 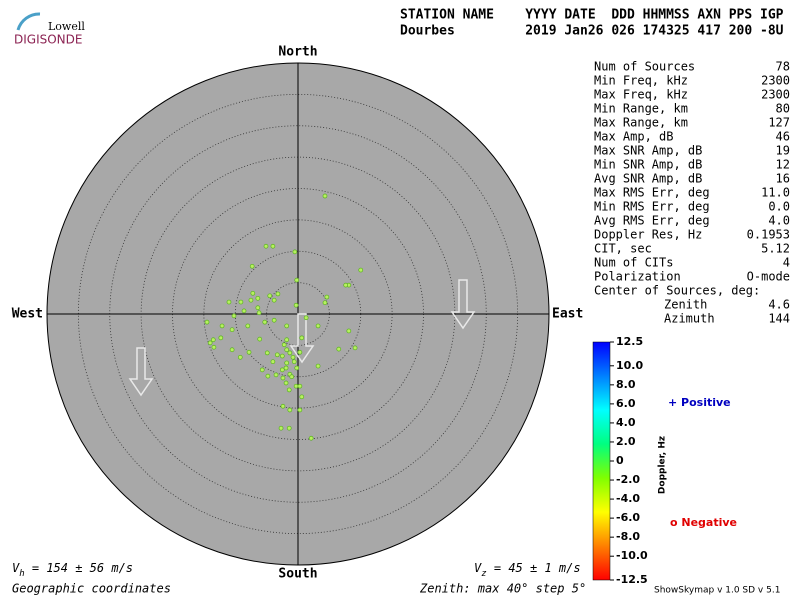 I want to click on stat-value: 5.12, so click(x=775, y=249).